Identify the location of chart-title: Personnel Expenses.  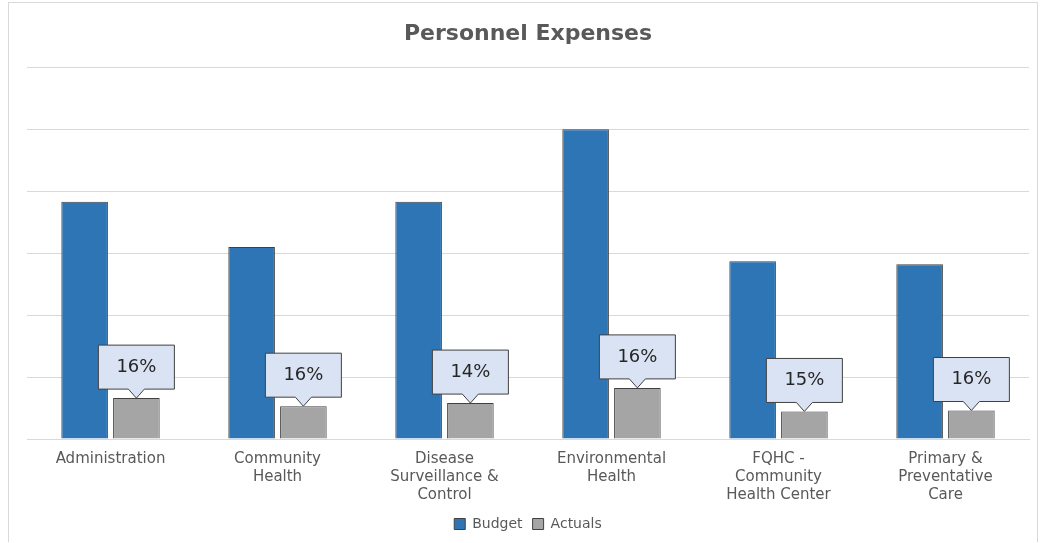
(528, 32).